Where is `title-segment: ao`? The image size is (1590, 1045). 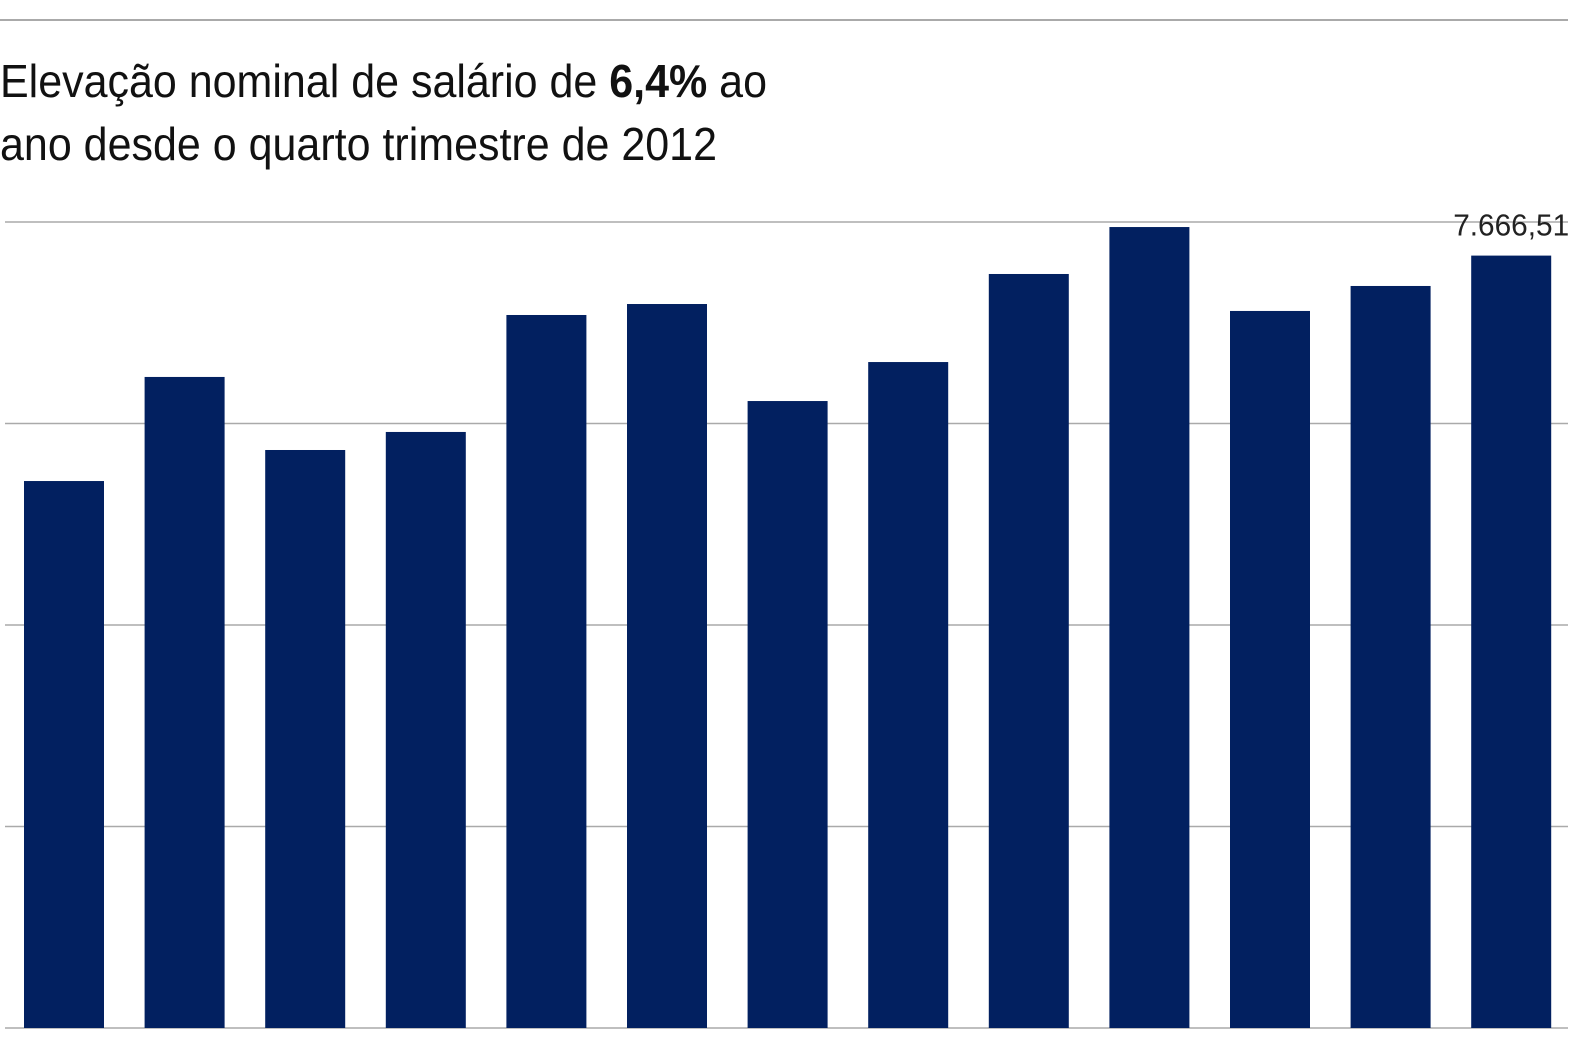 title-segment: ao is located at coordinates (737, 81).